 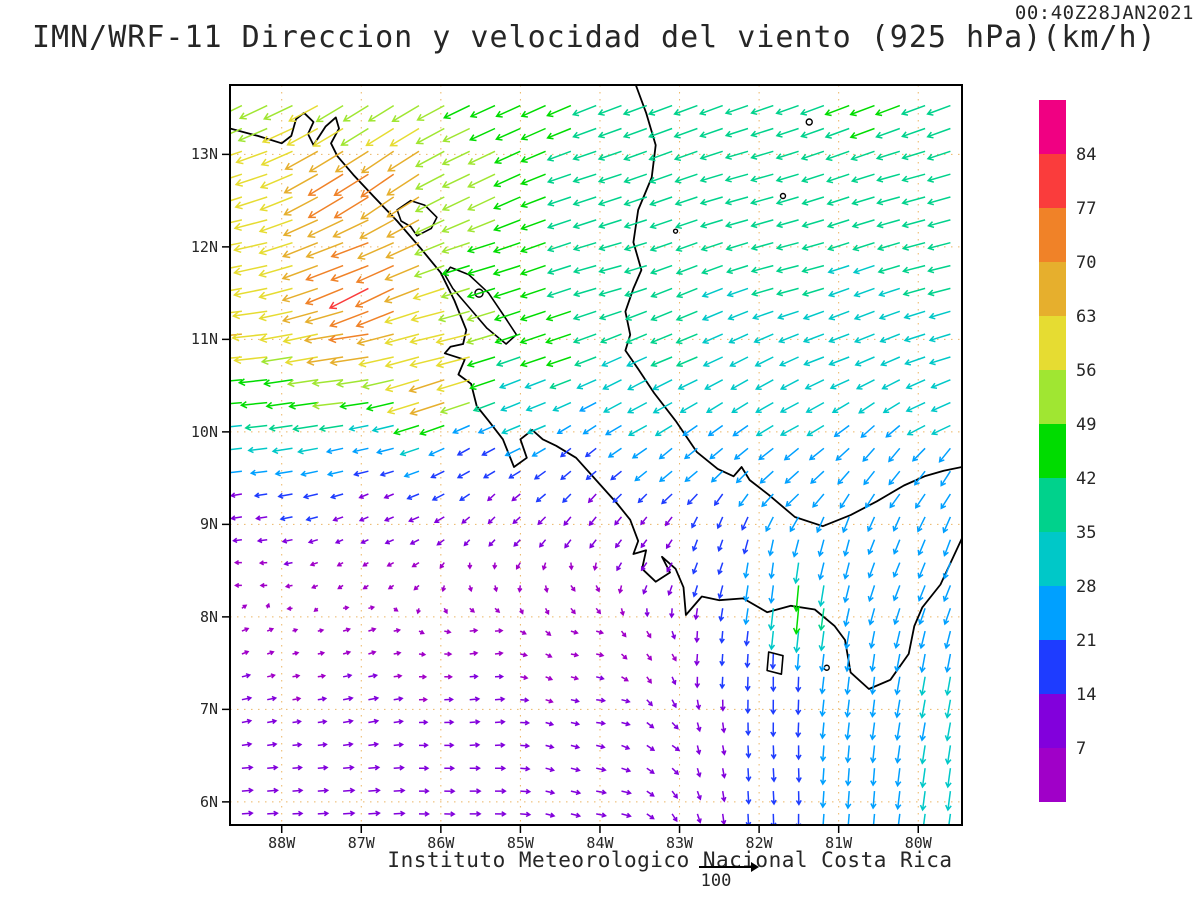 What do you see at coordinates (520, 843) in the screenshot?
I see `lon-tick-label: 85W` at bounding box center [520, 843].